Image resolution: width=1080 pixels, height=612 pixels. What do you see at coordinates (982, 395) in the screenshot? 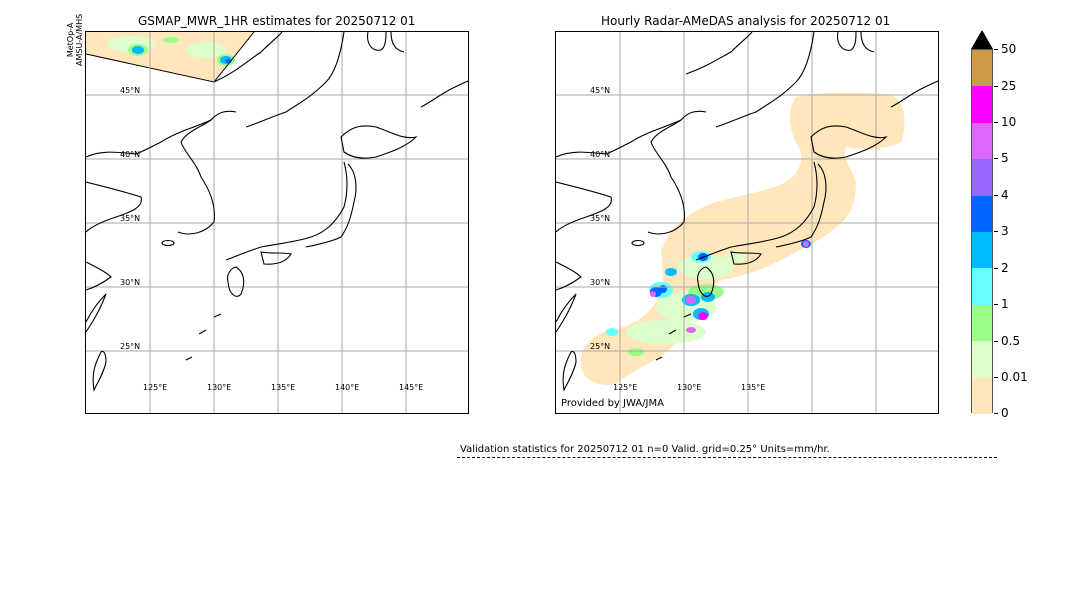
I see `colorbar-seg-0-0.01` at bounding box center [982, 395].